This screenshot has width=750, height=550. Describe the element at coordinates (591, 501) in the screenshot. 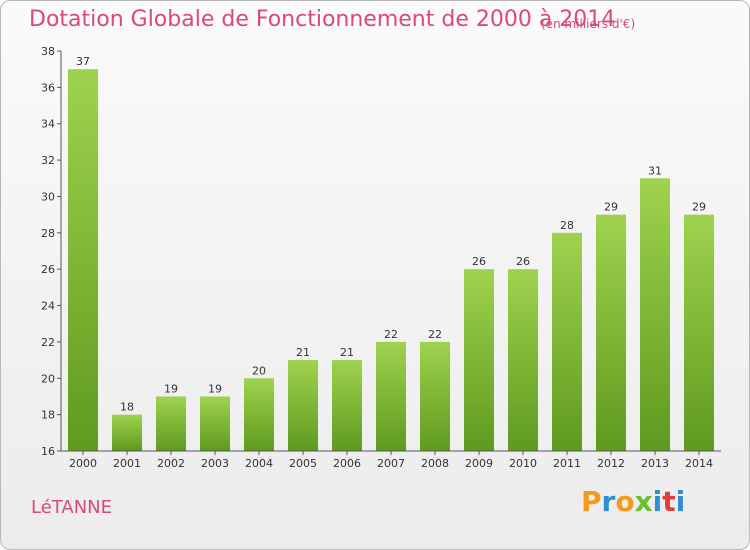

I see `logo-letter: P` at that location.